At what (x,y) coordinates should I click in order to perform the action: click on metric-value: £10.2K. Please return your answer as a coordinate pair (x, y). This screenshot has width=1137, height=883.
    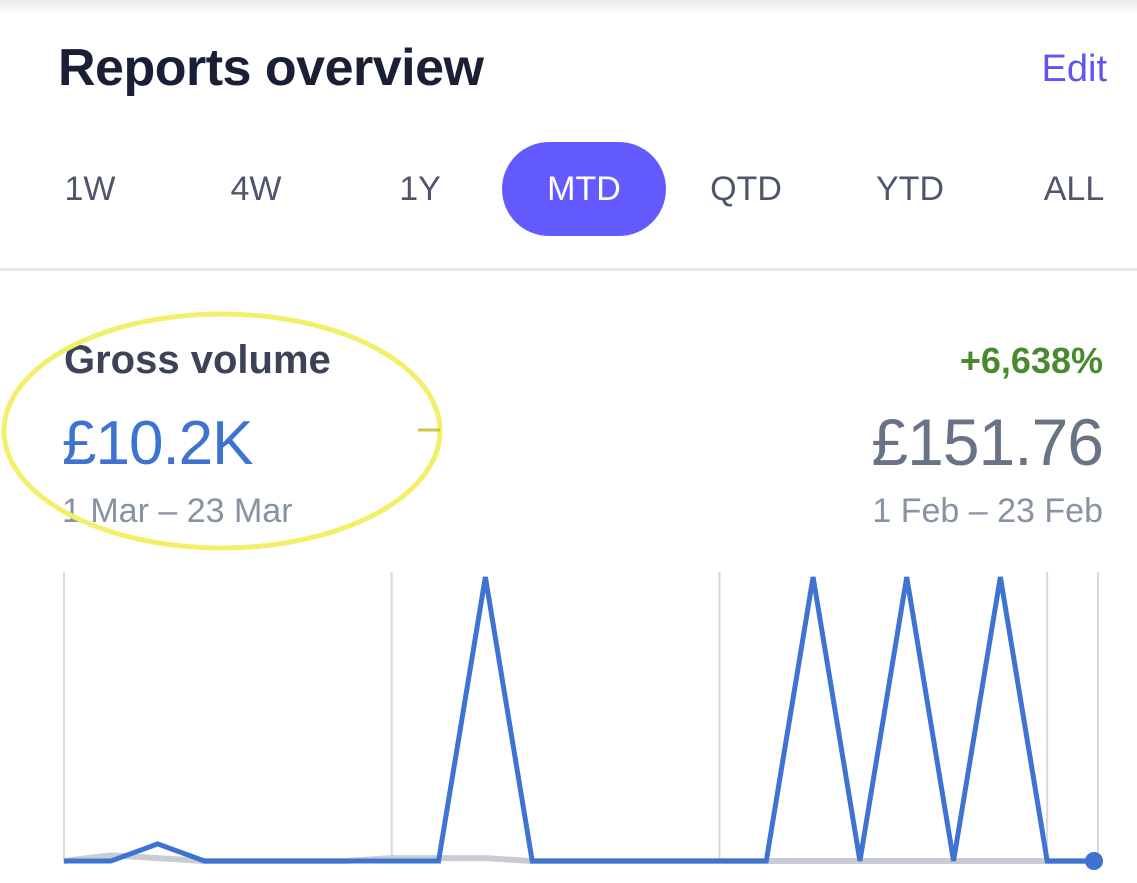
    Looking at the image, I should click on (158, 443).